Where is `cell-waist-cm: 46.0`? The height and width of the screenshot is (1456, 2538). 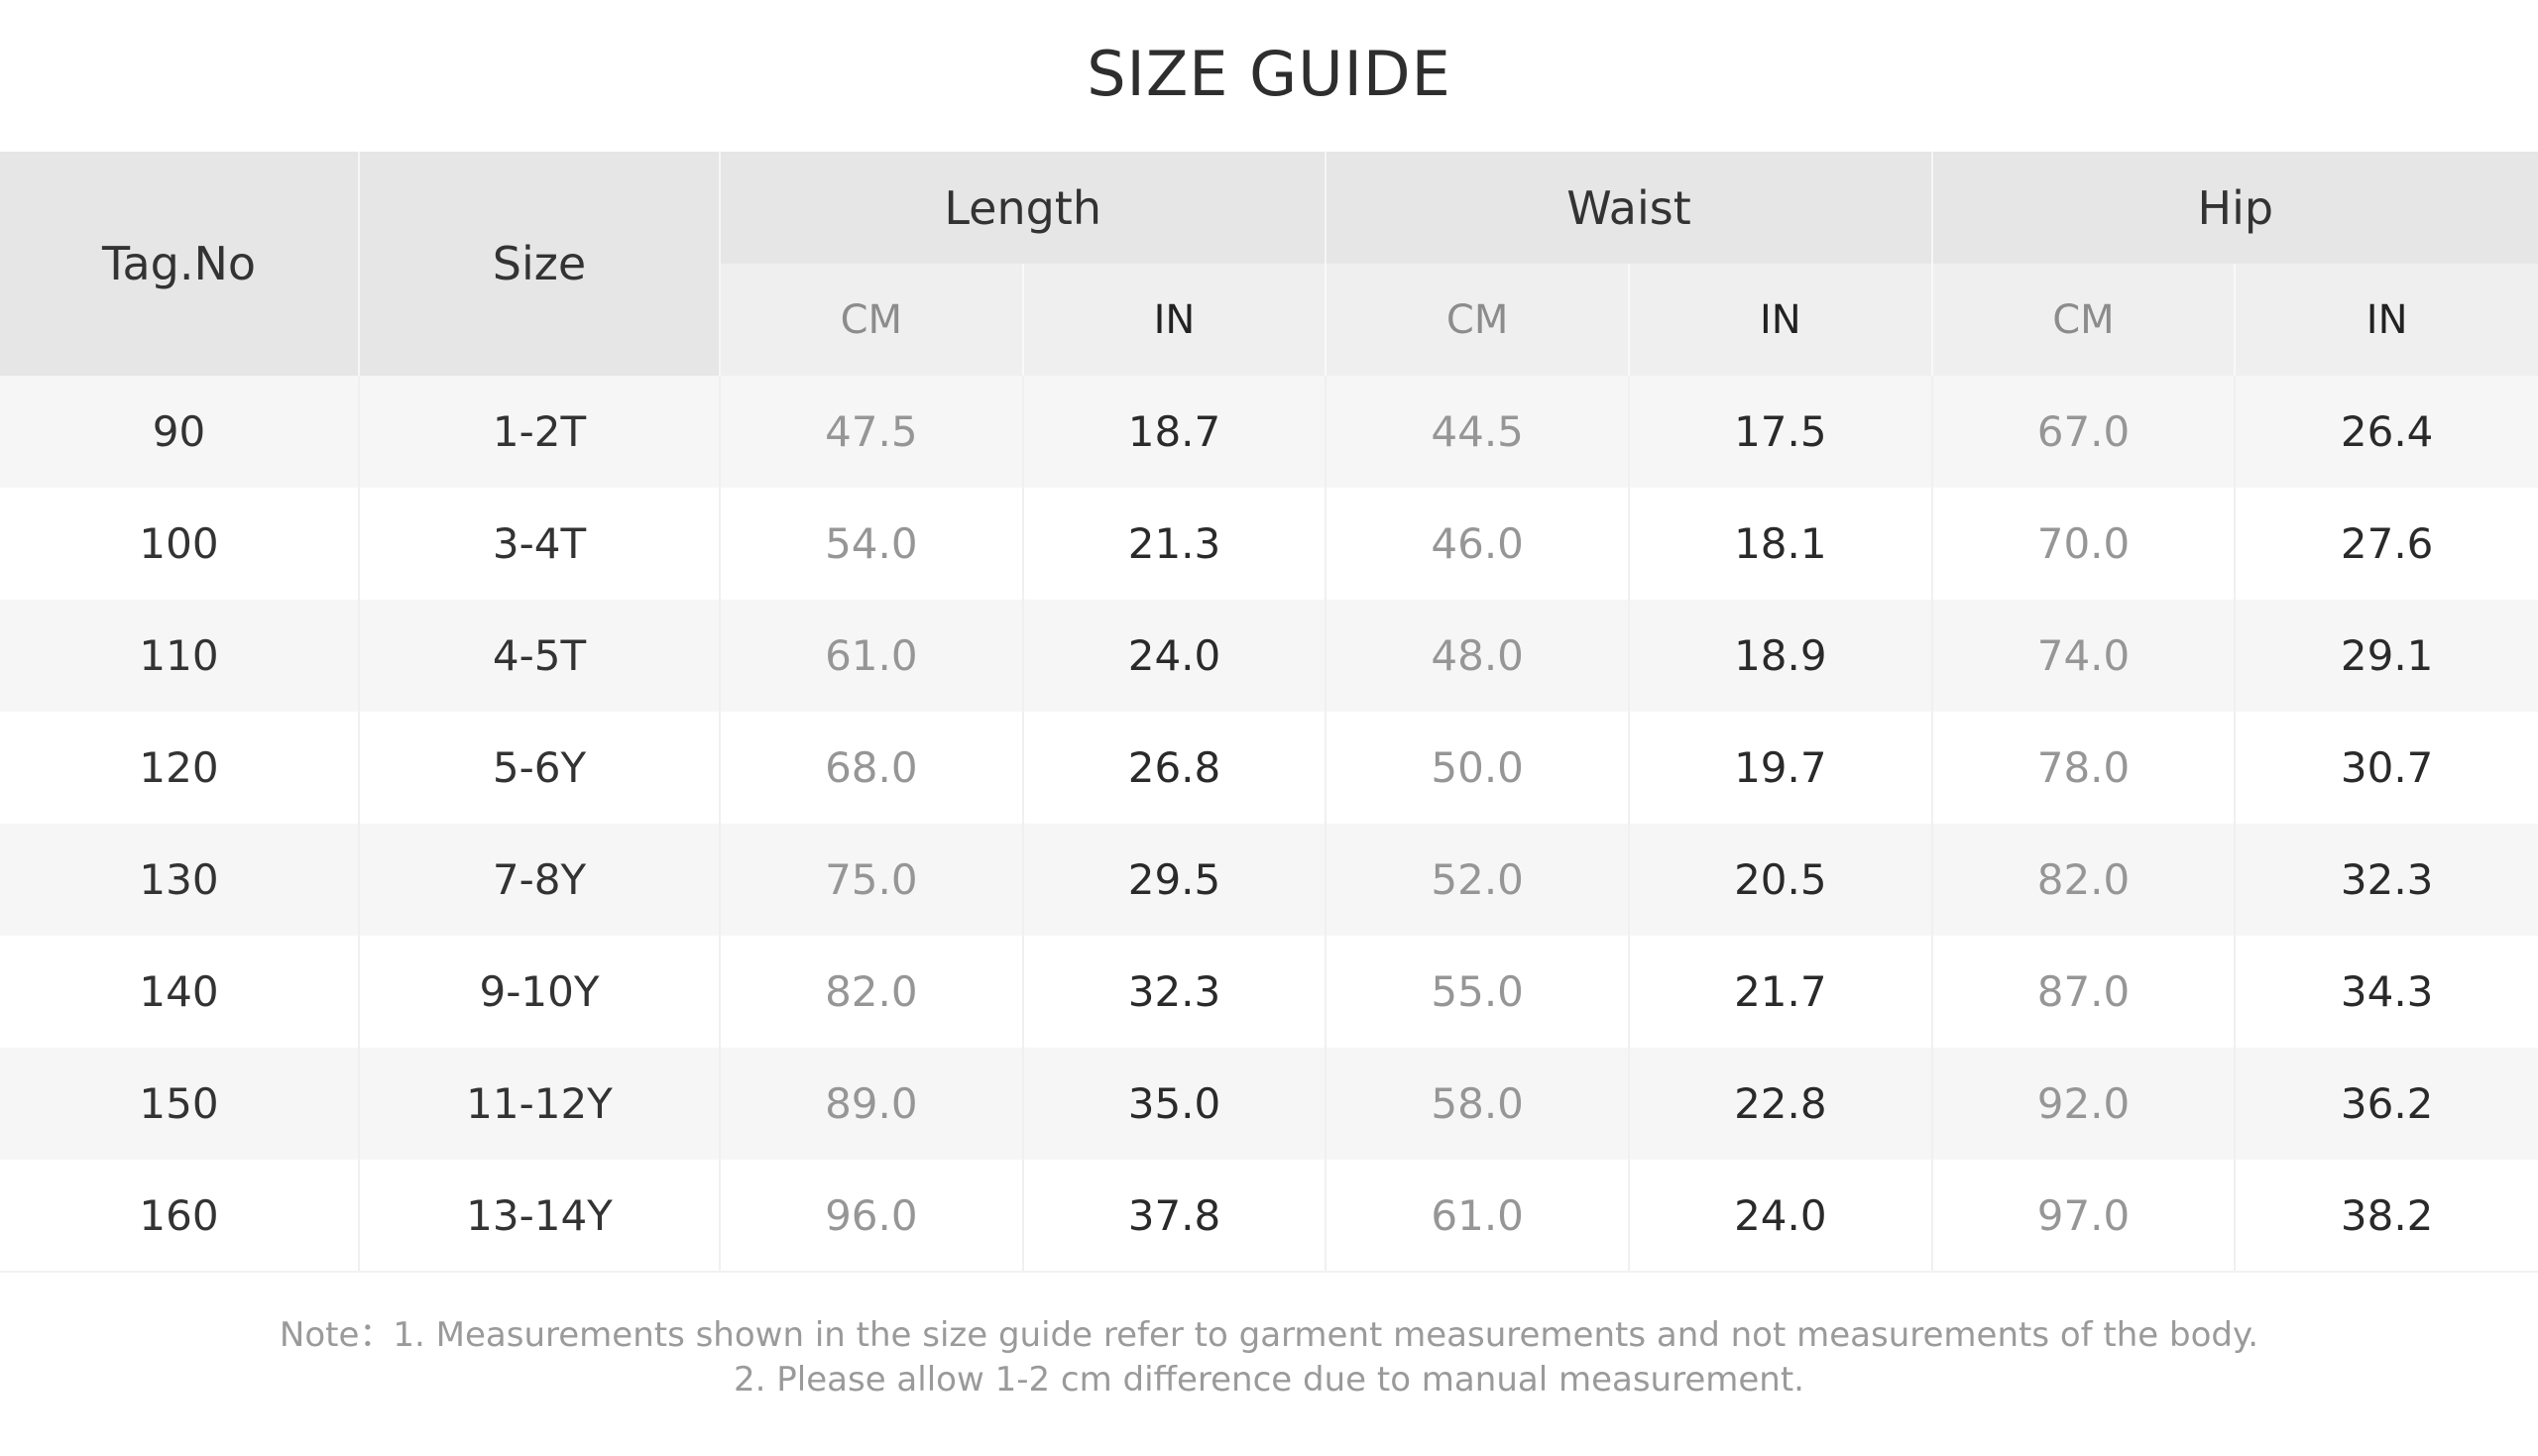
cell-waist-cm: 46.0 is located at coordinates (1478, 544).